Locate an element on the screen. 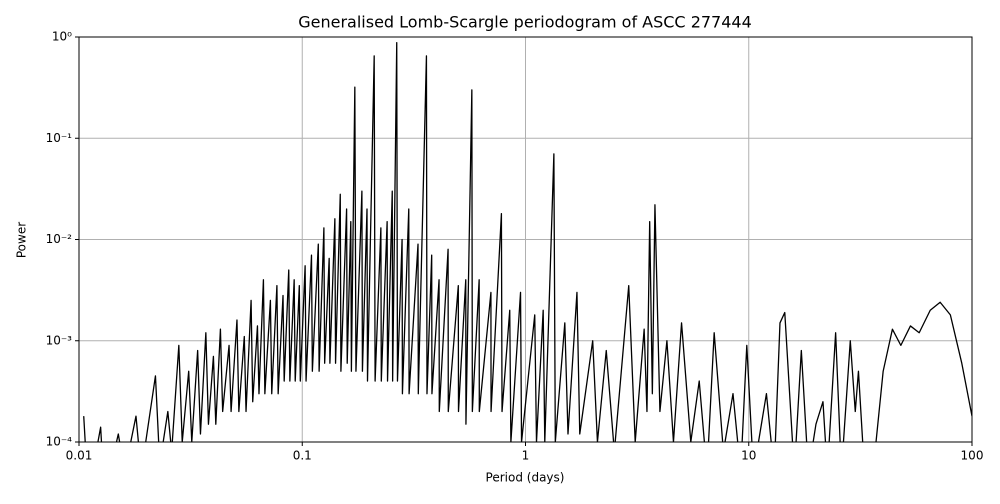  x-tick-label: 100 is located at coordinates (972, 456).